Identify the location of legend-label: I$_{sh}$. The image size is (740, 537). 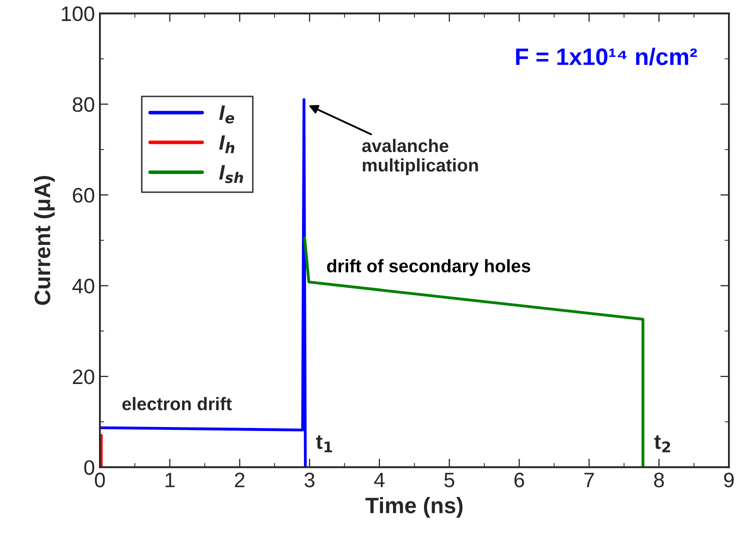
(231, 174).